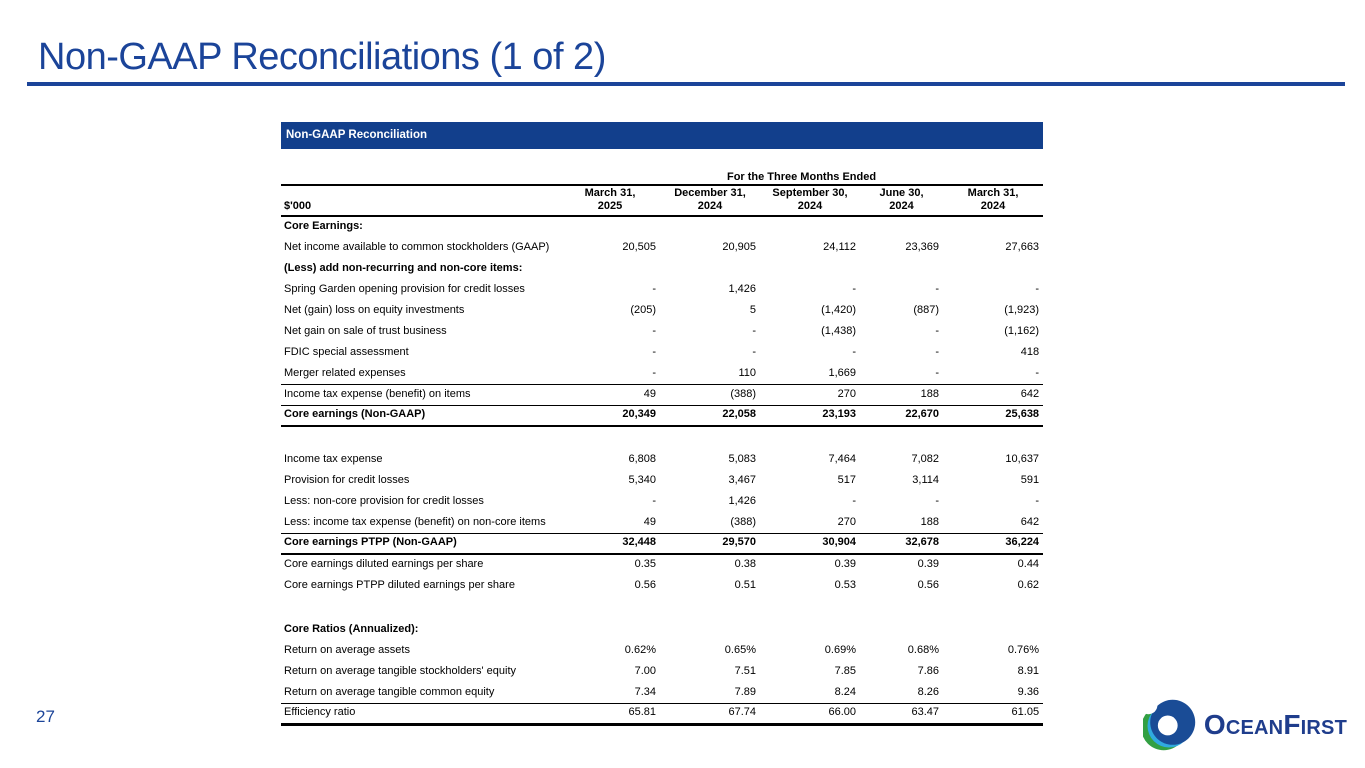 Image resolution: width=1365 pixels, height=768 pixels. Describe the element at coordinates (925, 459) in the screenshot. I see `value-cell: 7,082` at that location.